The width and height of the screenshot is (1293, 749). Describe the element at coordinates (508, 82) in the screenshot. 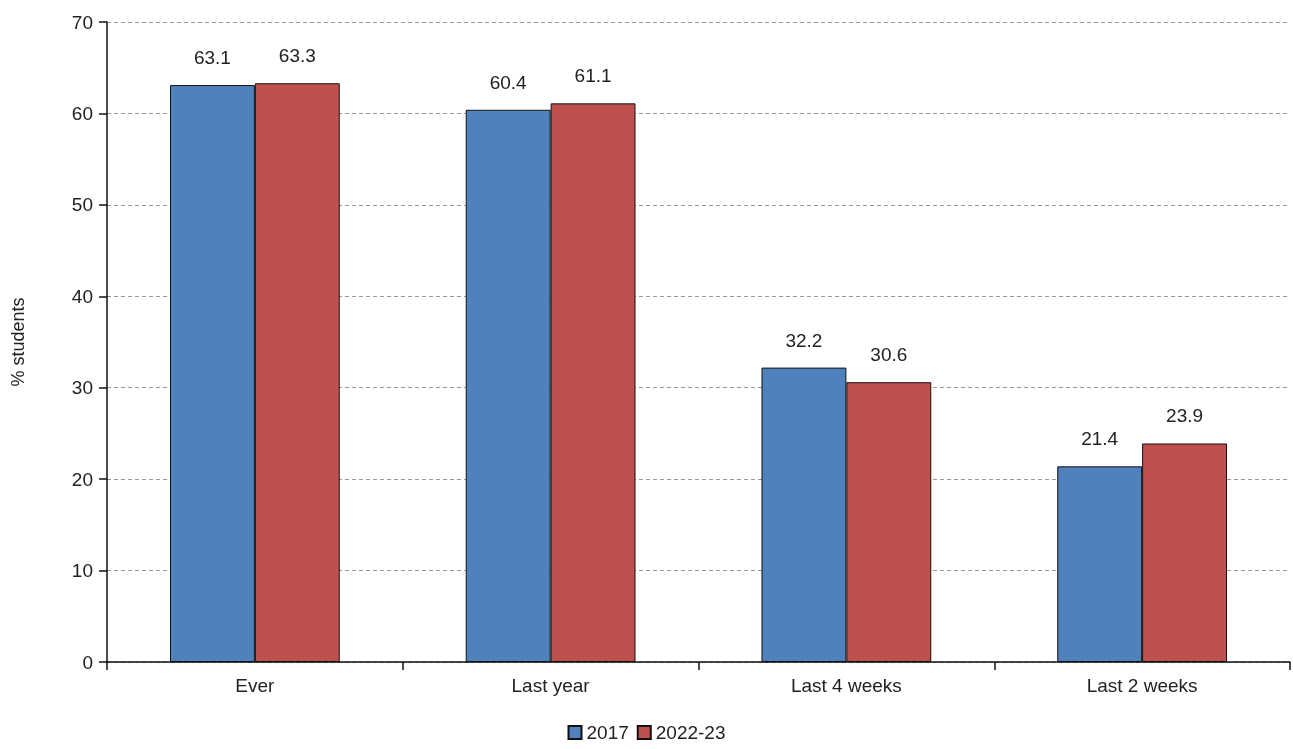

I see `data-label: 60.4` at that location.